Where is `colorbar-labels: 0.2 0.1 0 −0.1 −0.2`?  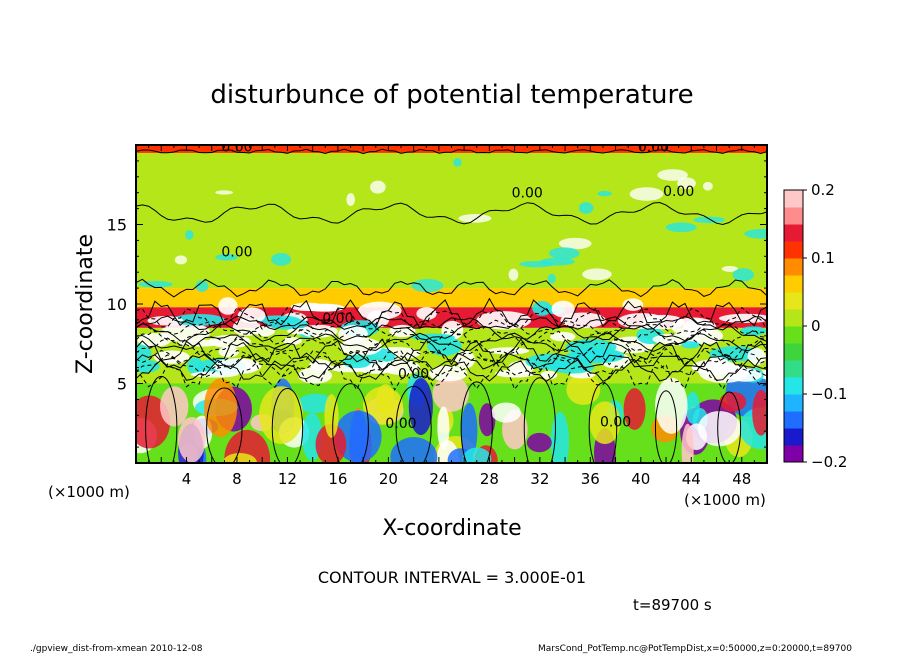 colorbar-labels: 0.2 0.1 0 −0.1 −0.2 is located at coordinates (825, 326).